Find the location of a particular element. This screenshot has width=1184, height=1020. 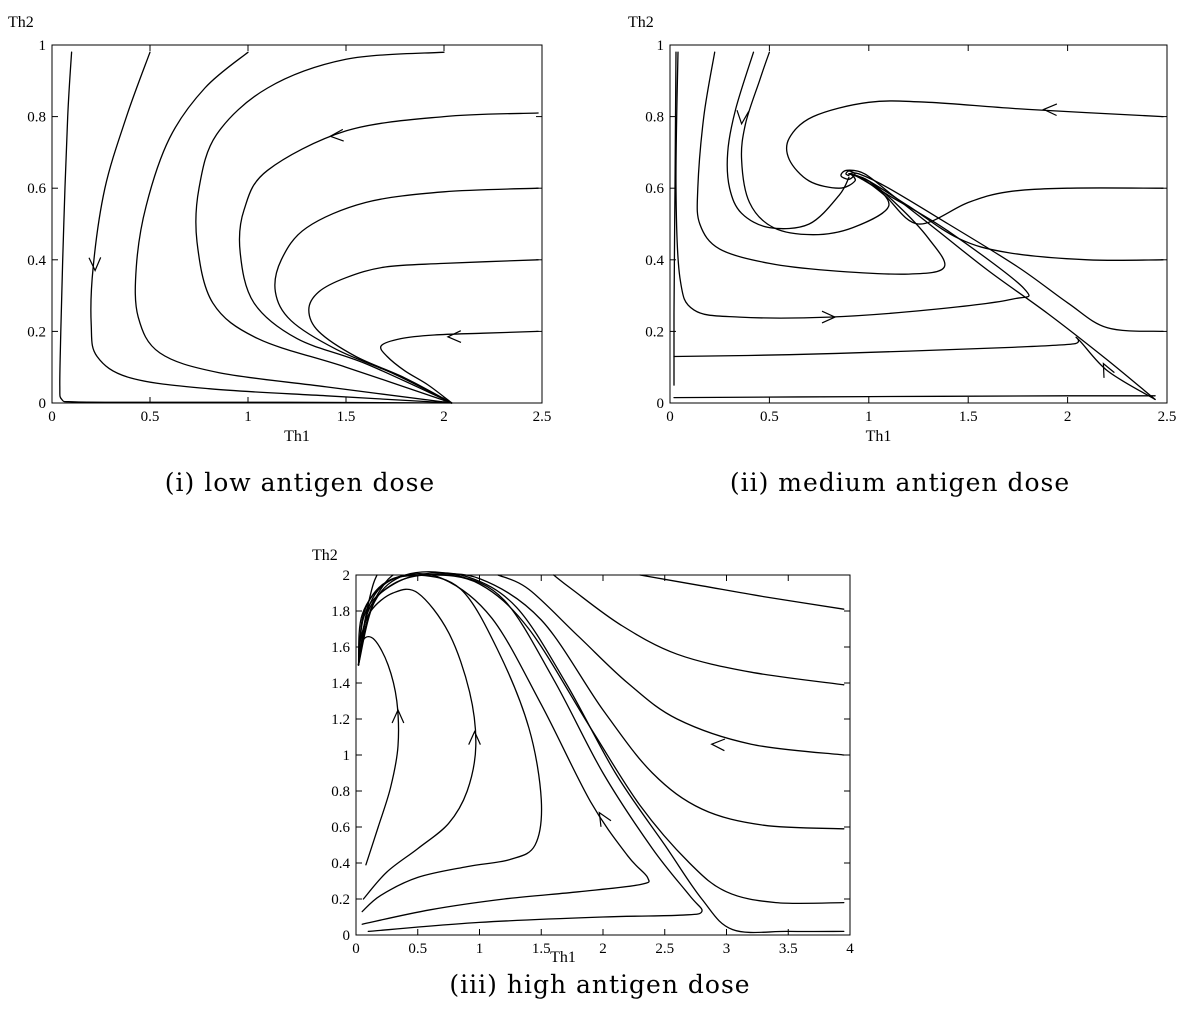

y-tick-label: 1.6 is located at coordinates (340, 648).